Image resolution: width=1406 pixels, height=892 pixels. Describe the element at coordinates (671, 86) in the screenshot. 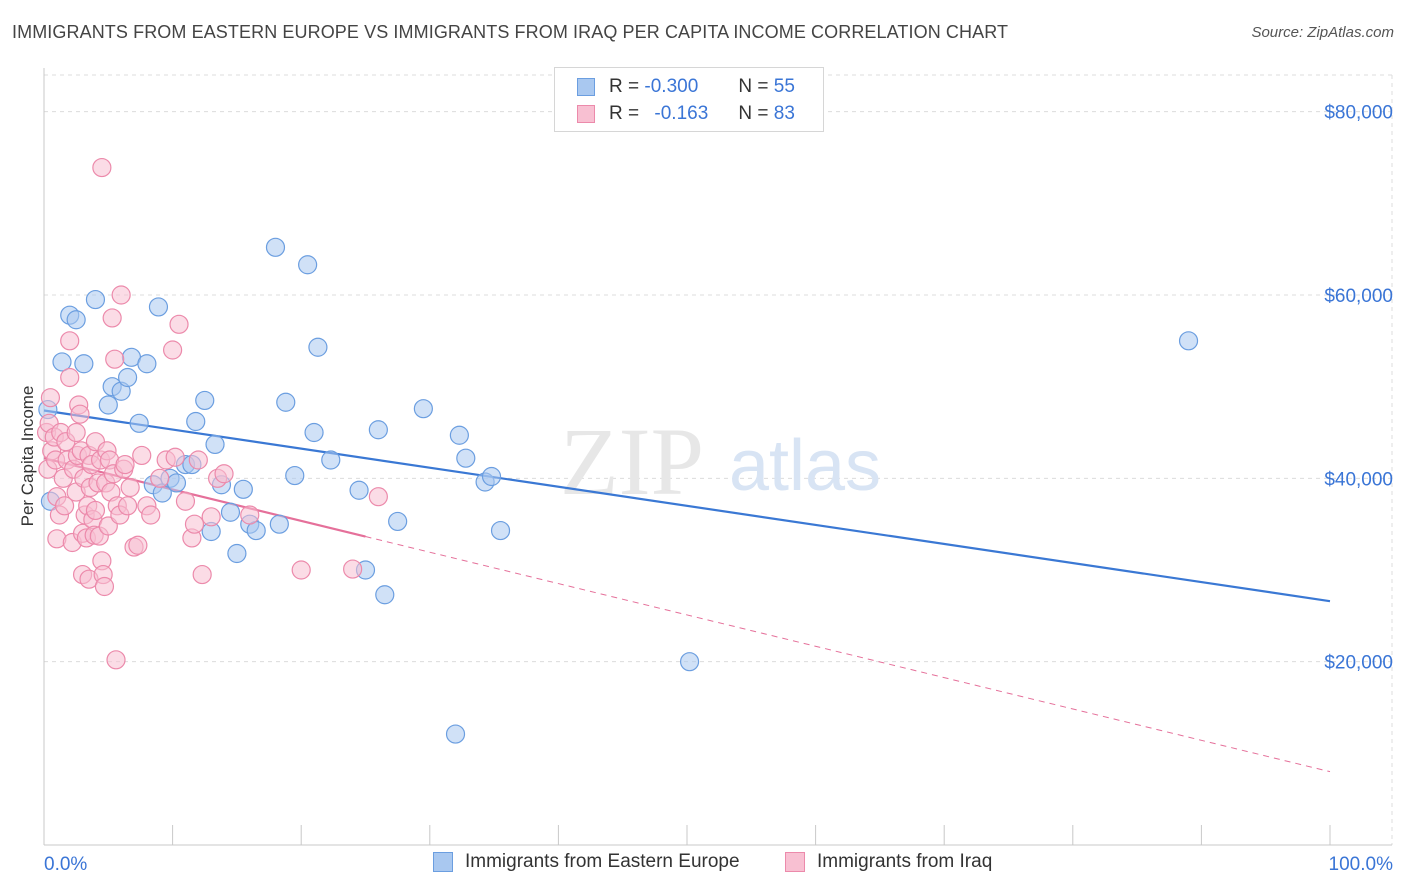

I see `r-value: -0.300` at that location.